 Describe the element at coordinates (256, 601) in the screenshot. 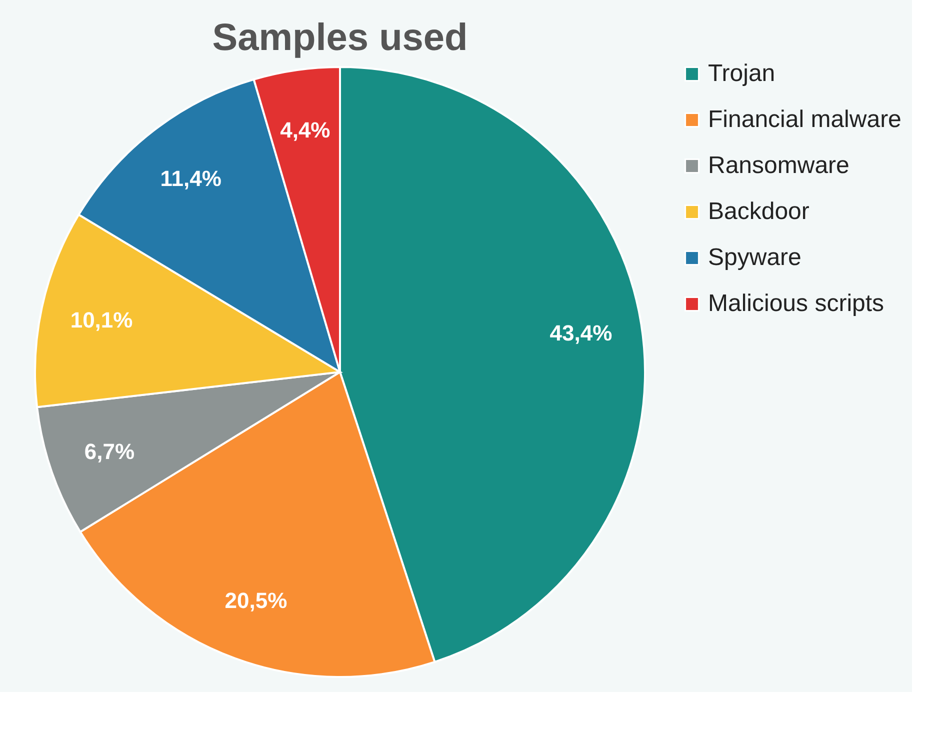

I see `data-label: 20,5%` at that location.